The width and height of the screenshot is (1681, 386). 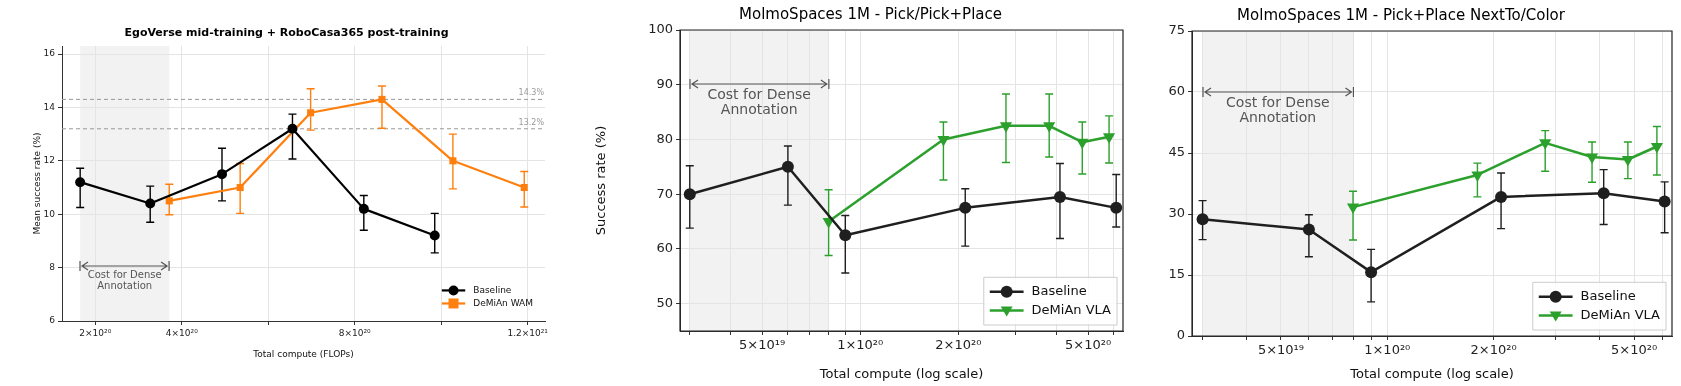 What do you see at coordinates (52, 320) in the screenshot?
I see `y-tick-label: 6` at bounding box center [52, 320].